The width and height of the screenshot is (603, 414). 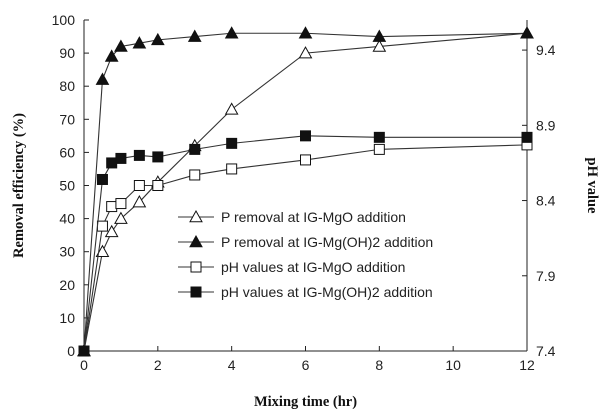 What do you see at coordinates (67, 186) in the screenshot?
I see `y-left-tick-label: 50` at bounding box center [67, 186].